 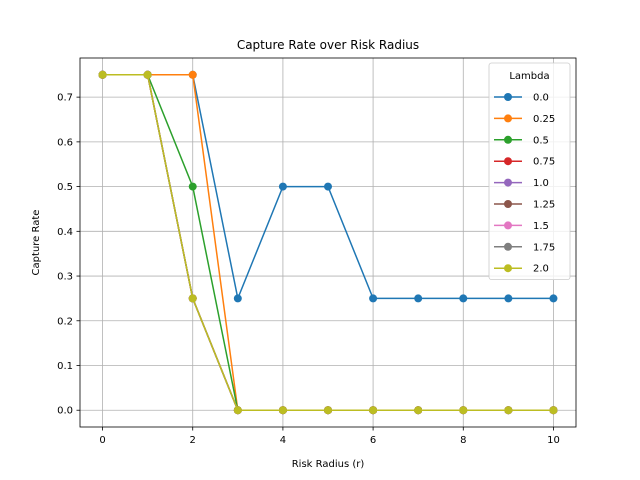 What do you see at coordinates (65, 411) in the screenshot?
I see `y-tick-label: 0.0` at bounding box center [65, 411].